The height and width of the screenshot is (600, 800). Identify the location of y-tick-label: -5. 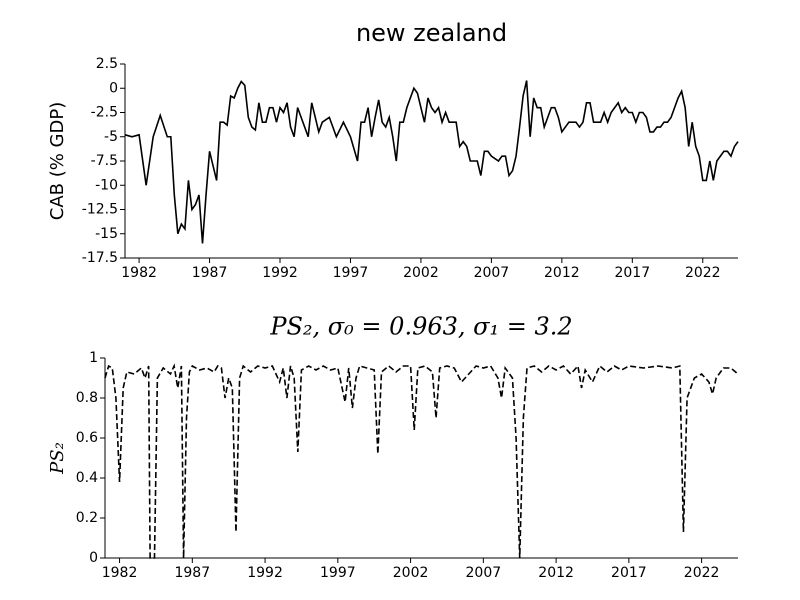
(111, 137).